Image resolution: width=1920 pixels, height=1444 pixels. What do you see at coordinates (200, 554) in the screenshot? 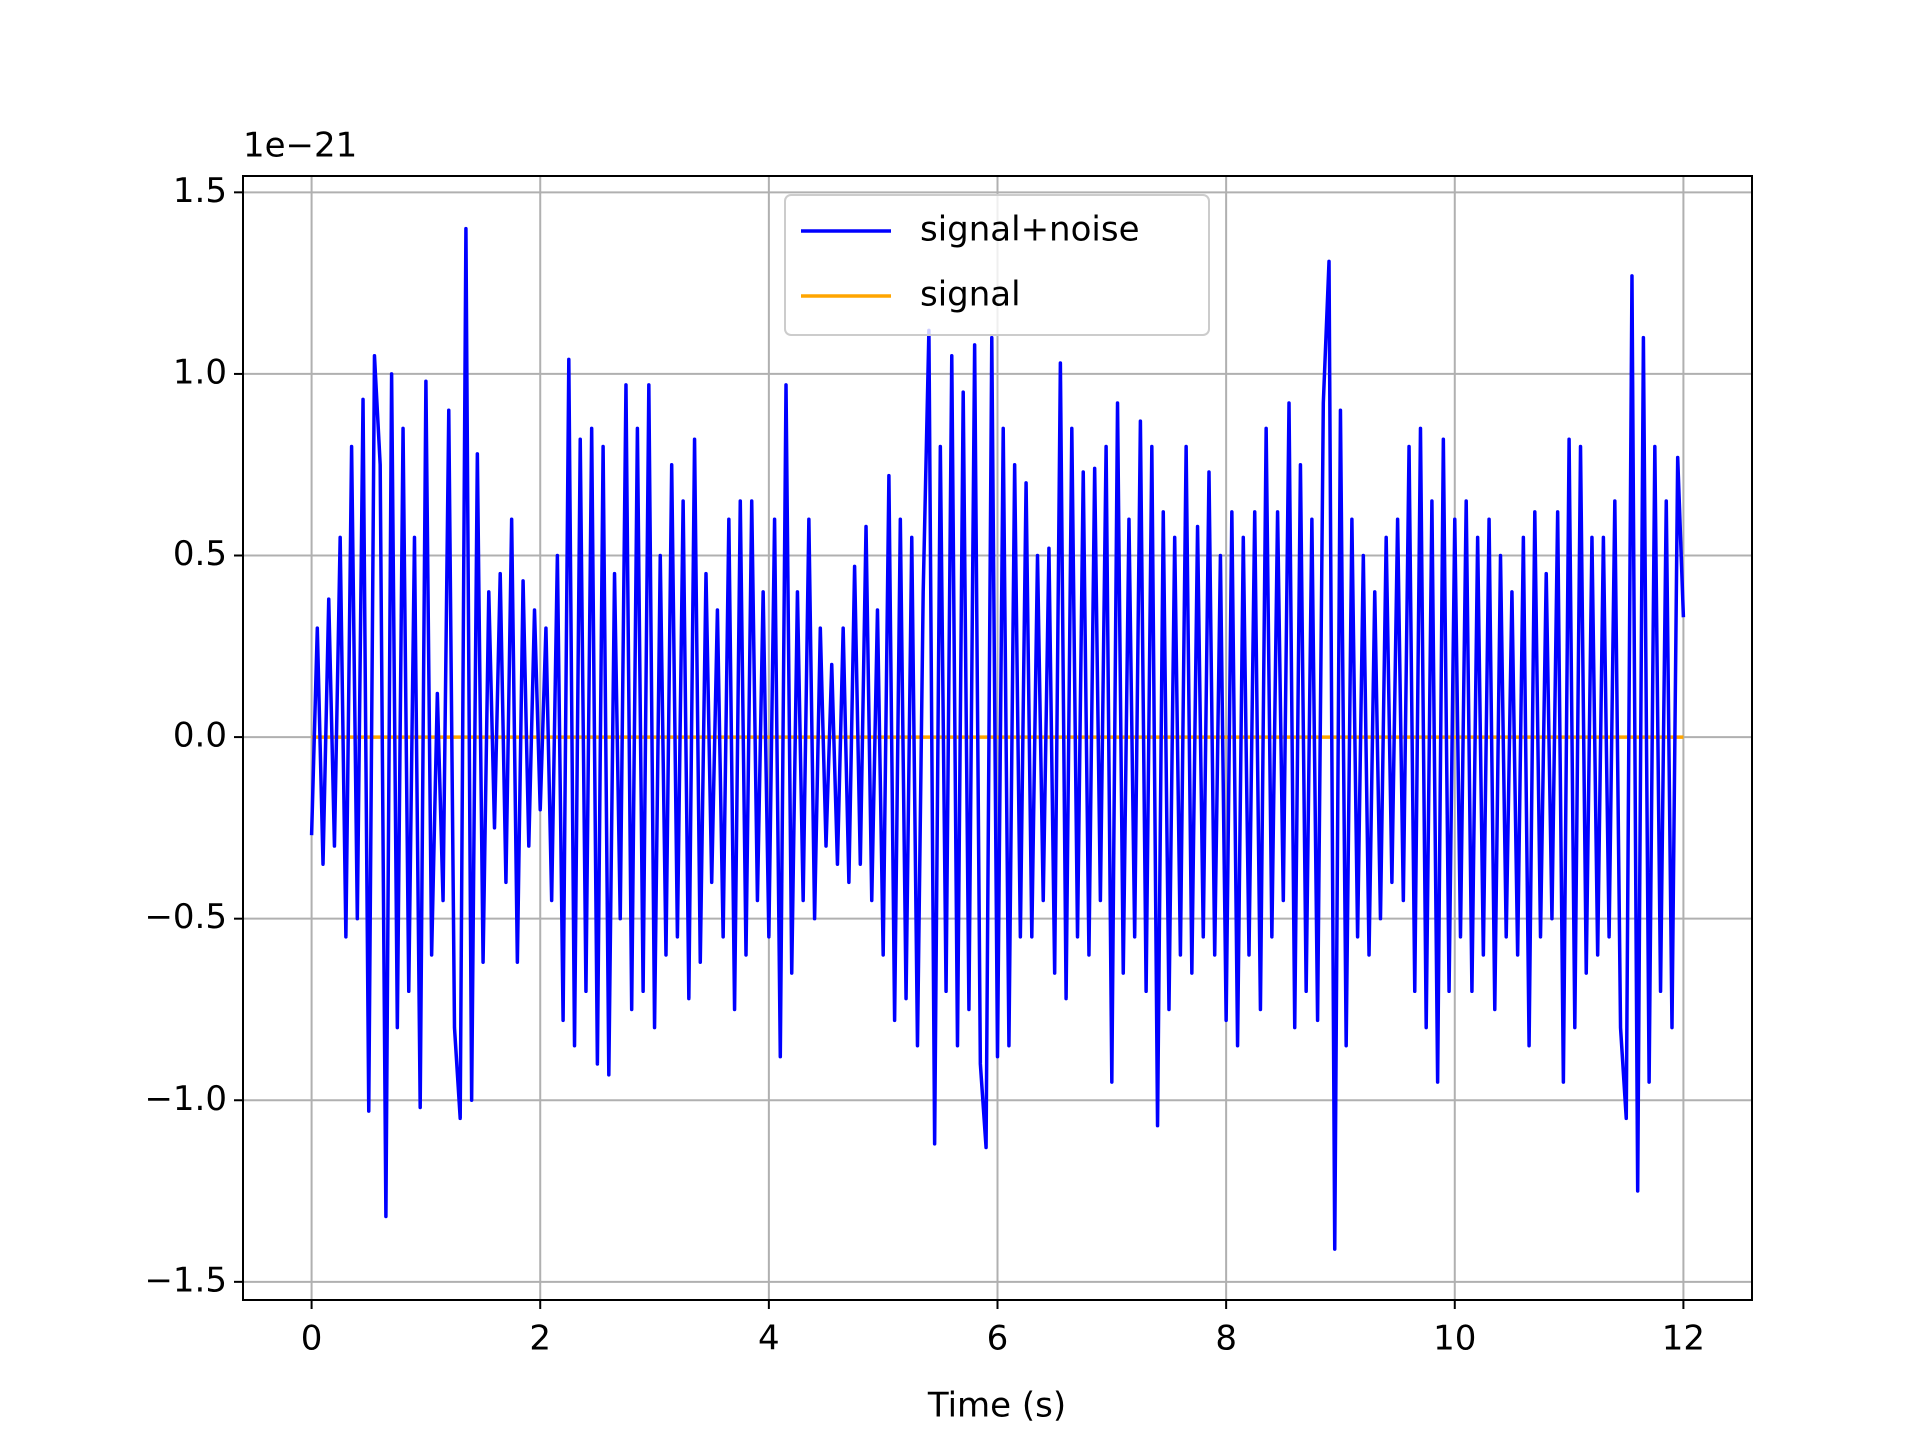
I see `y-tick-label: 0.5` at bounding box center [200, 554].